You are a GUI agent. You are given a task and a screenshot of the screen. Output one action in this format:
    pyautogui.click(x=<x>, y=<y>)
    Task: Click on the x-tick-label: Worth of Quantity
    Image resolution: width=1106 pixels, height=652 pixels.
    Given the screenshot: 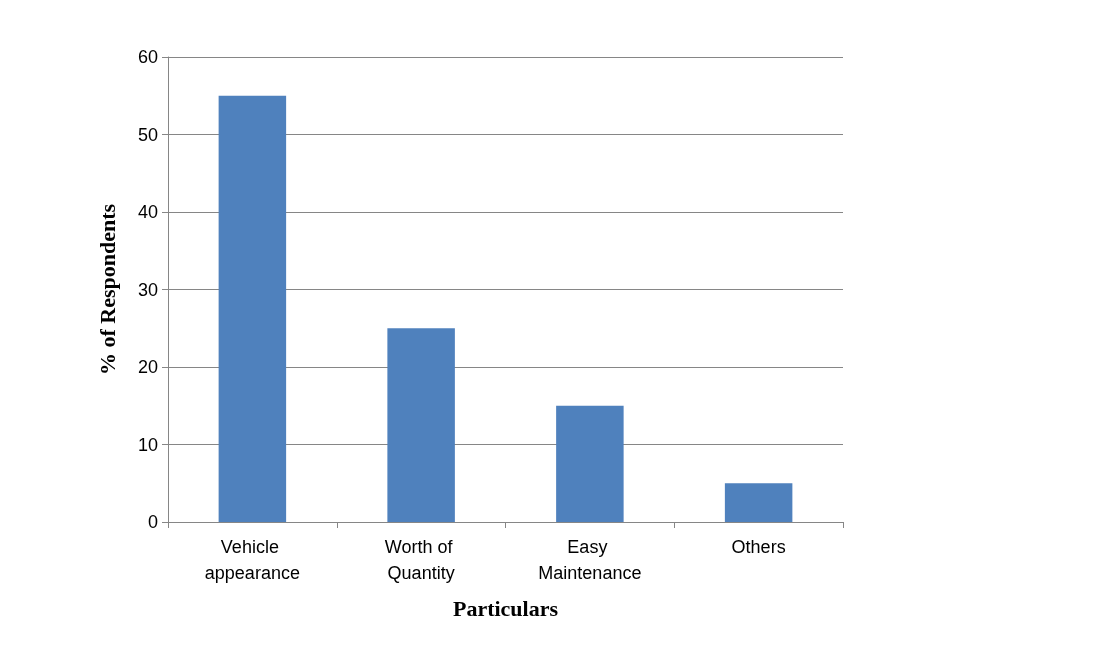 What is the action you would take?
    pyautogui.click(x=421, y=560)
    